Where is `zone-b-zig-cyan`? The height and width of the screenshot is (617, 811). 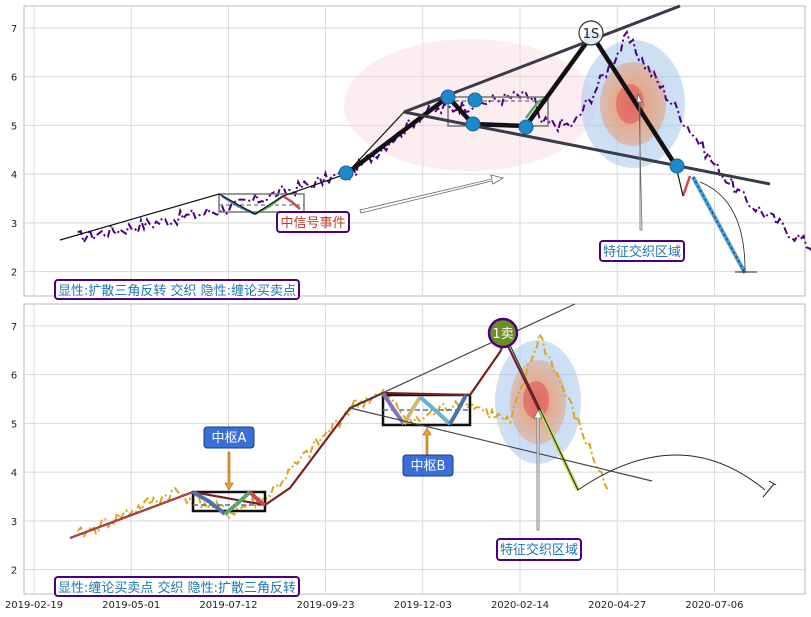 zone-b-zig-cyan is located at coordinates (435, 410).